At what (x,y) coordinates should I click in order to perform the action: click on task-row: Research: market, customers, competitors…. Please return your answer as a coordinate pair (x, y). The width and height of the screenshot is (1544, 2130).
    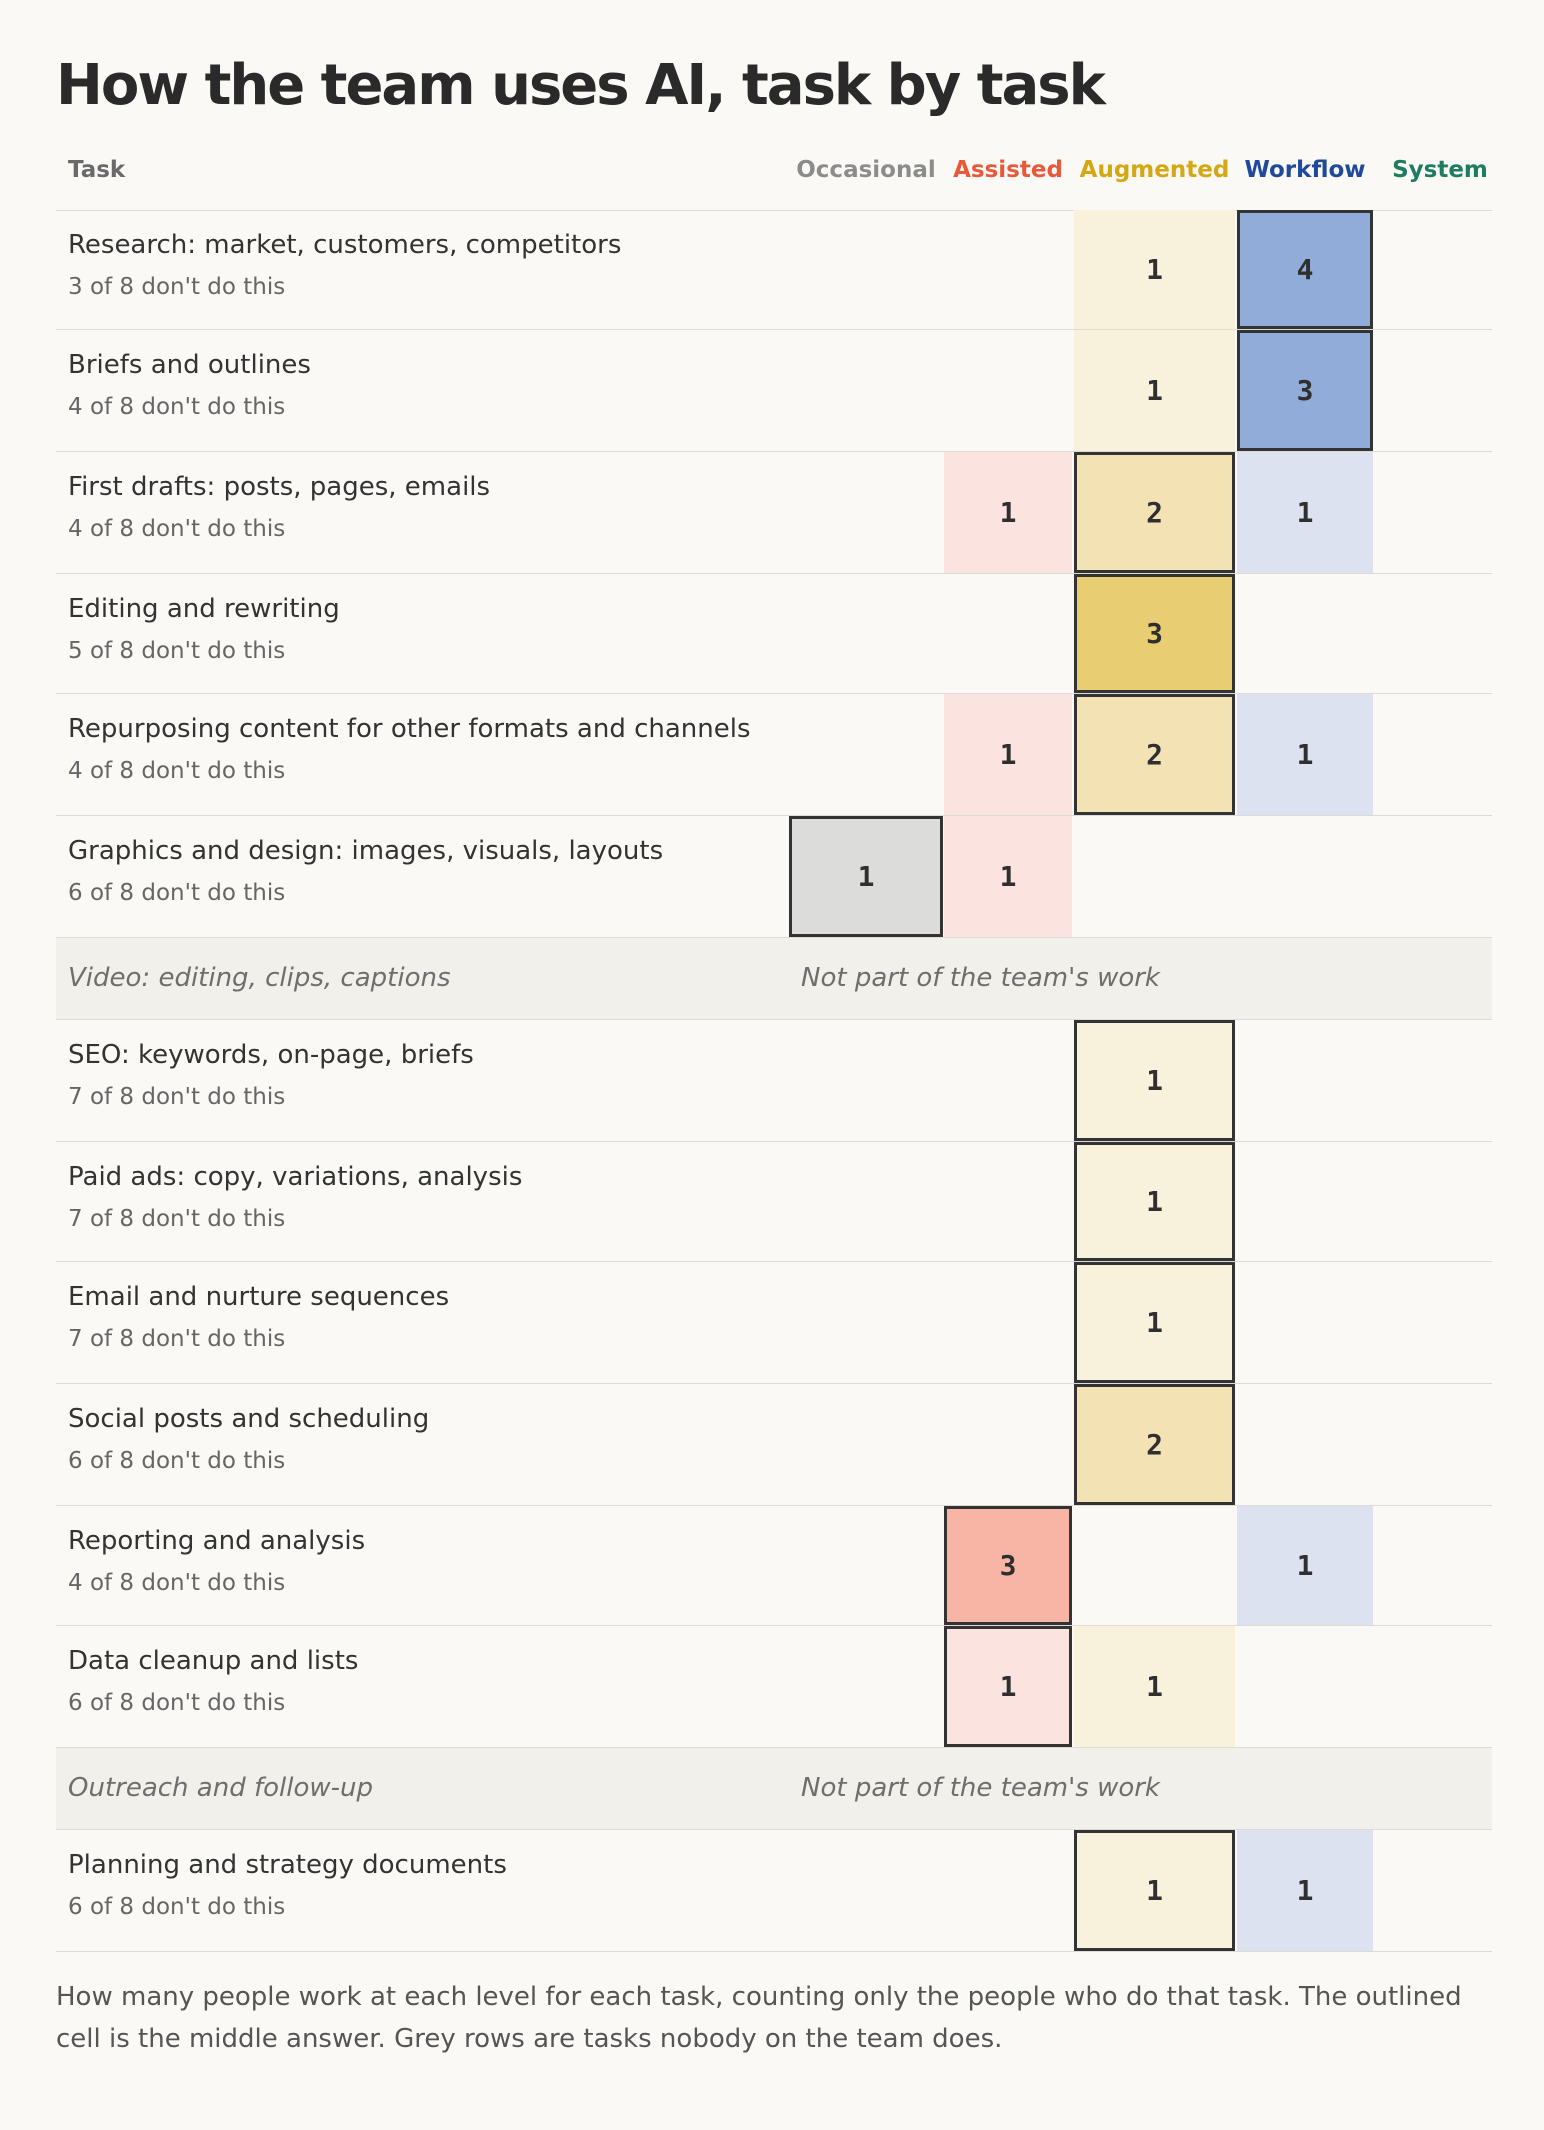
    Looking at the image, I should click on (774, 270).